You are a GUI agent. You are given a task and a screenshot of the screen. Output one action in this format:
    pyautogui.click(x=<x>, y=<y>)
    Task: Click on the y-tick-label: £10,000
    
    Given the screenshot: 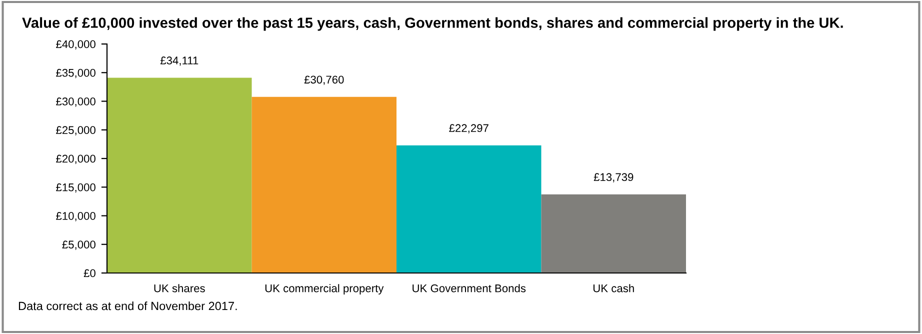 What is the action you would take?
    pyautogui.click(x=76, y=217)
    